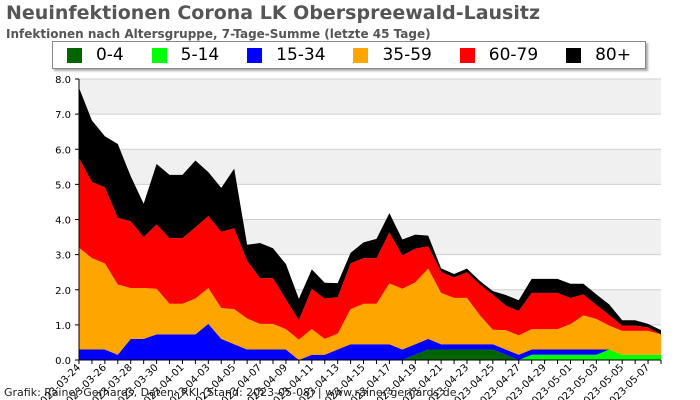  Describe the element at coordinates (63, 150) in the screenshot. I see `y-tick-label: 6.0` at that location.